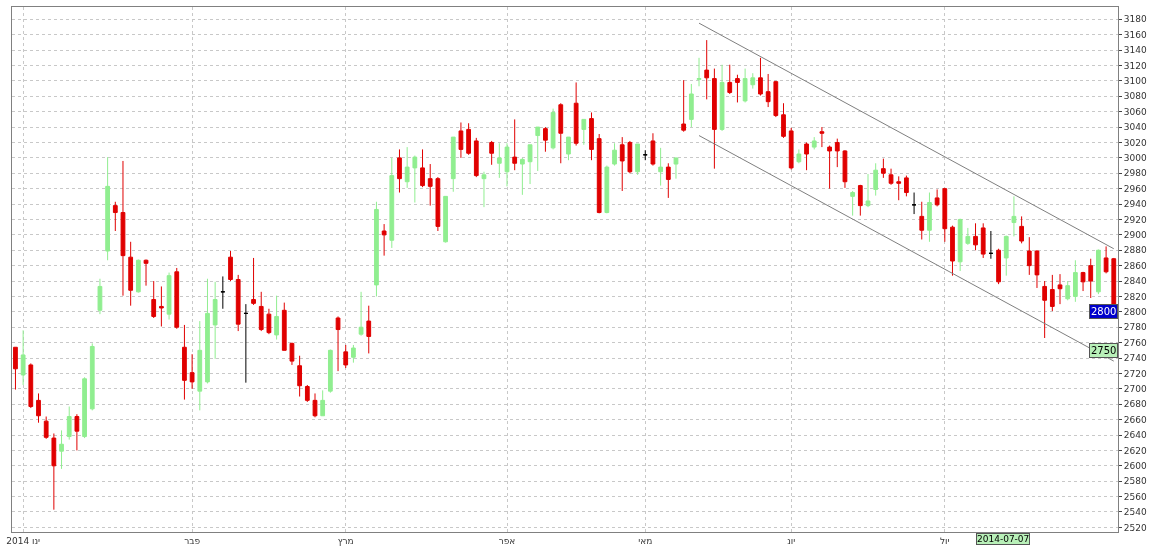  What do you see at coordinates (1135, 50) in the screenshot?
I see `y-tick-label: 3140` at bounding box center [1135, 50].